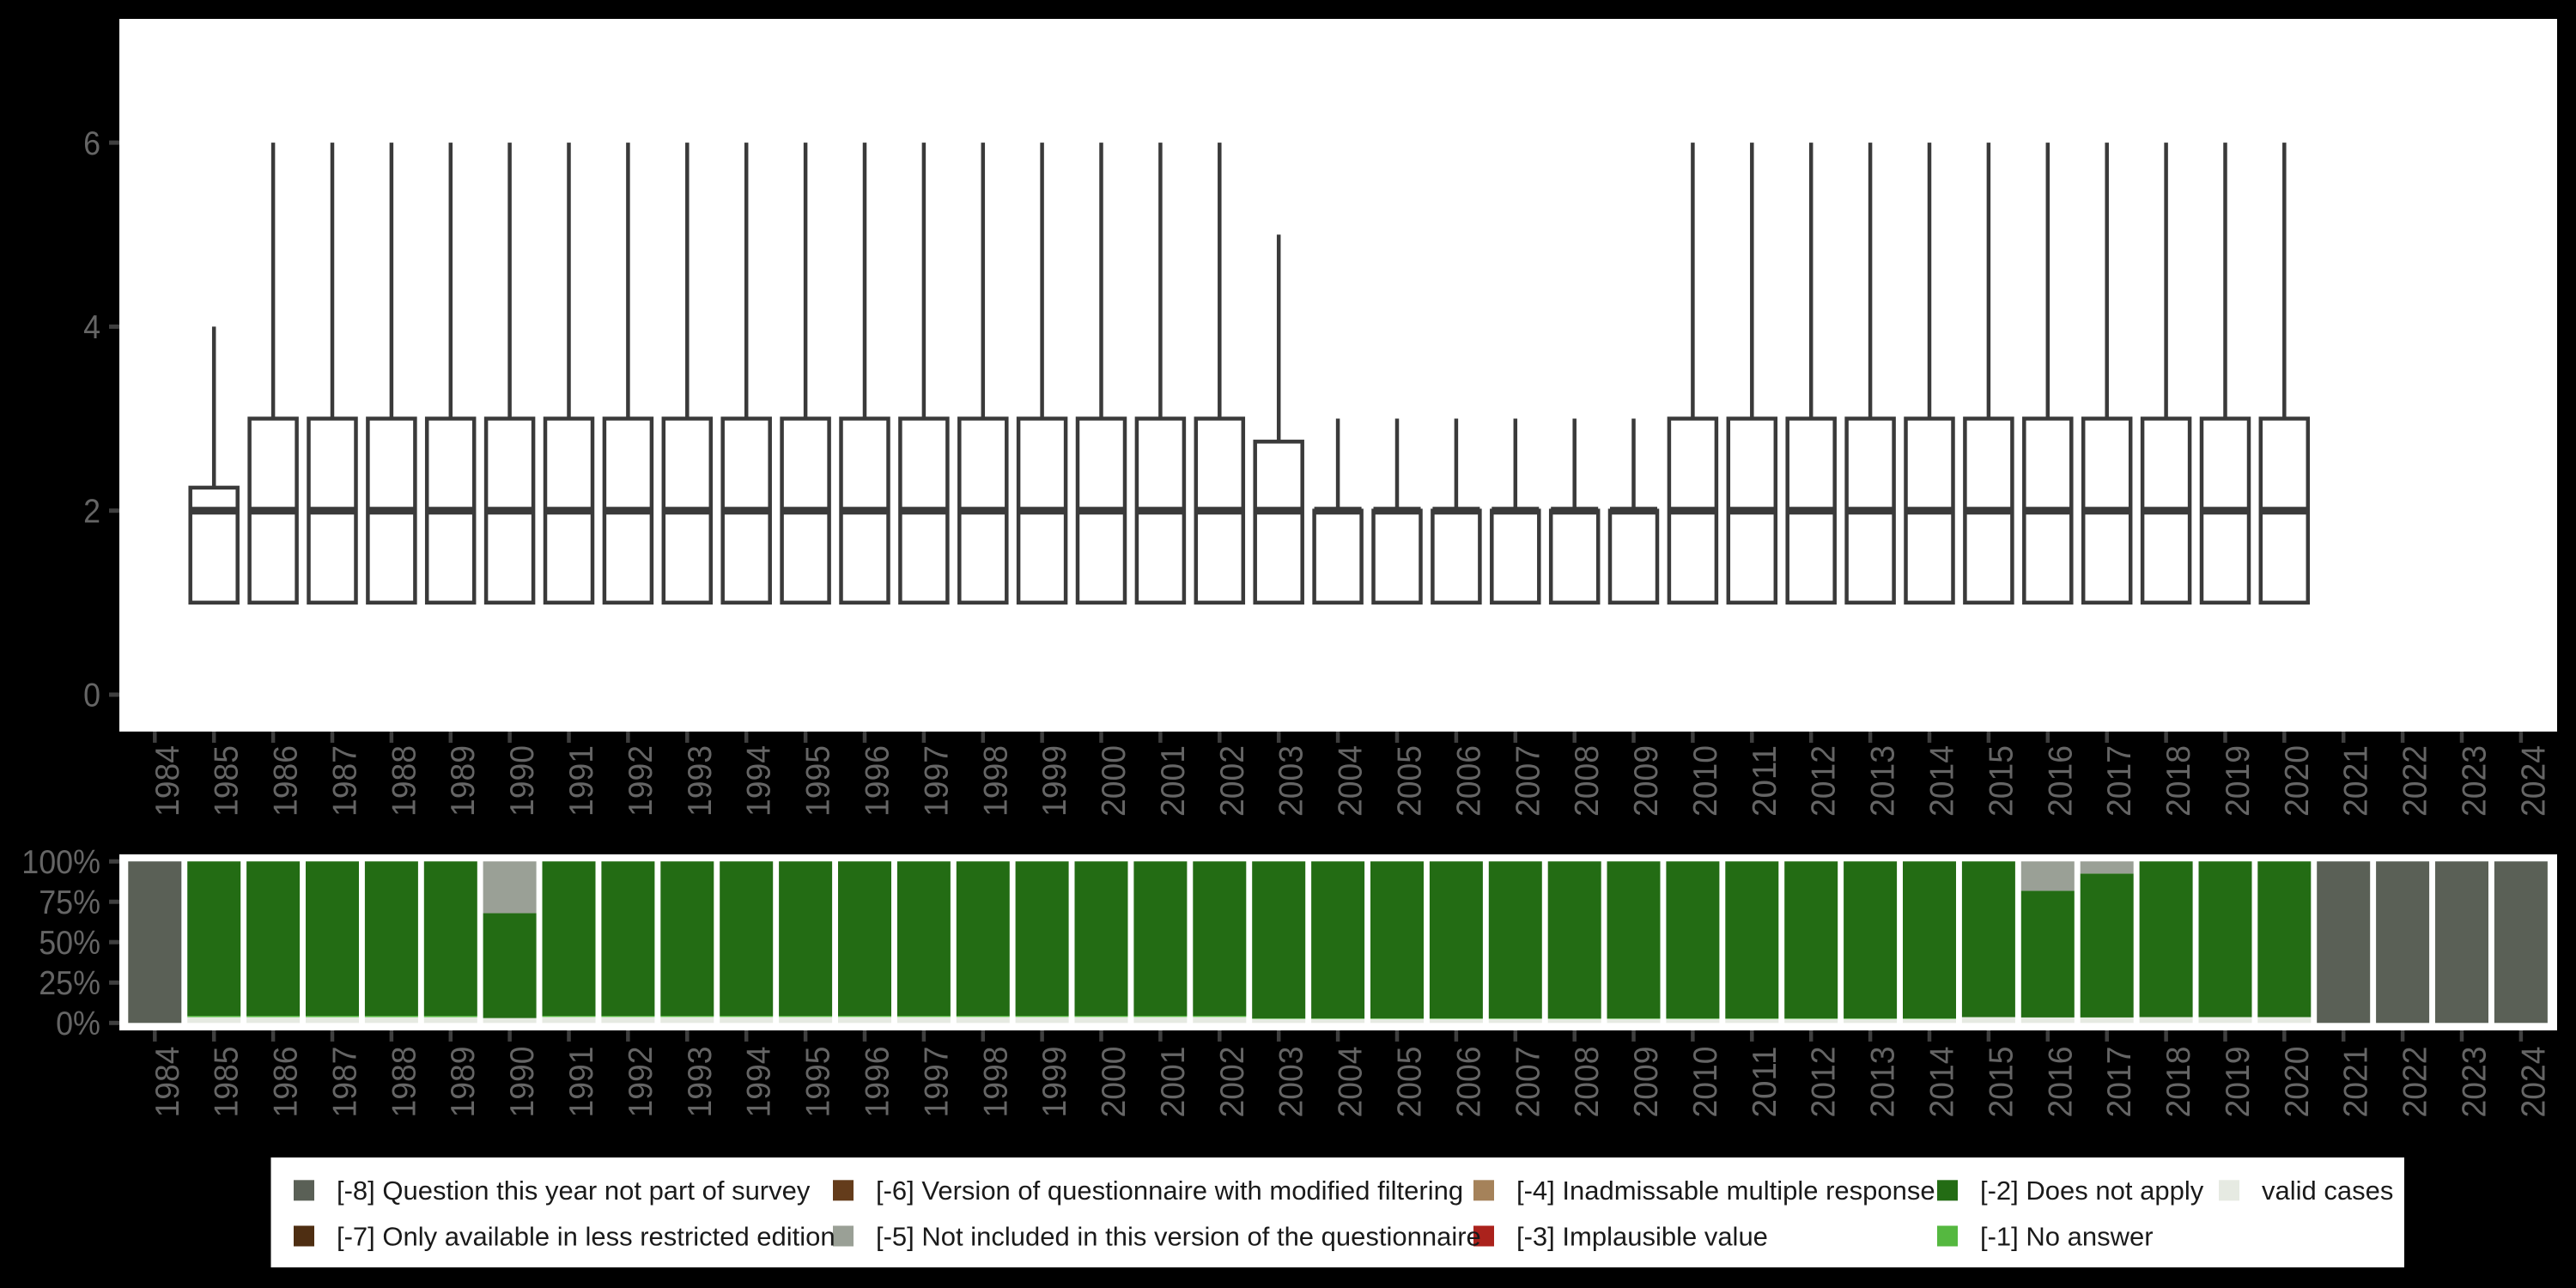 The height and width of the screenshot is (1288, 2576). What do you see at coordinates (91, 695) in the screenshot?
I see `svg-text: 0` at bounding box center [91, 695].